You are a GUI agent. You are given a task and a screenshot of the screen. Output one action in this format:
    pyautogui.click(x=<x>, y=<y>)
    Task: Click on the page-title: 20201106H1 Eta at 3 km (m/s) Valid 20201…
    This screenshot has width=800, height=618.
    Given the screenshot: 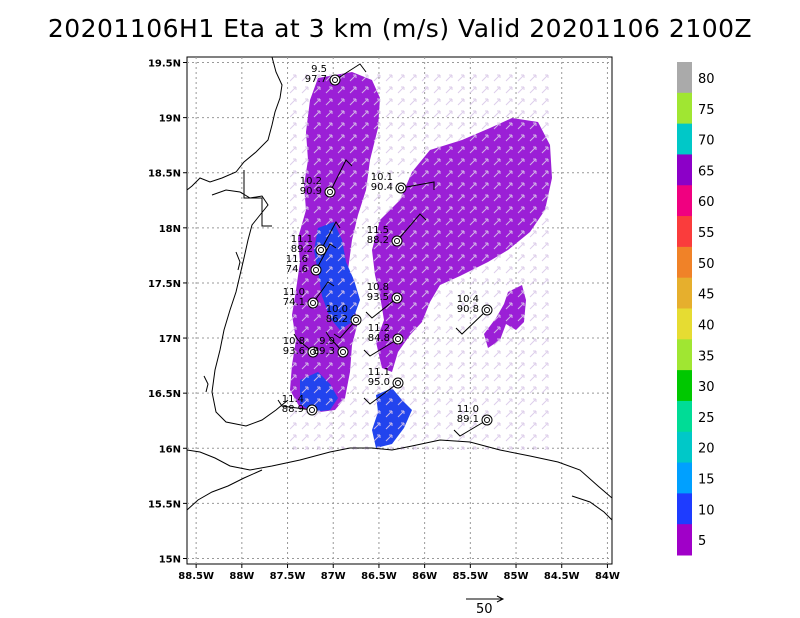 What is the action you would take?
    pyautogui.click(x=400, y=28)
    